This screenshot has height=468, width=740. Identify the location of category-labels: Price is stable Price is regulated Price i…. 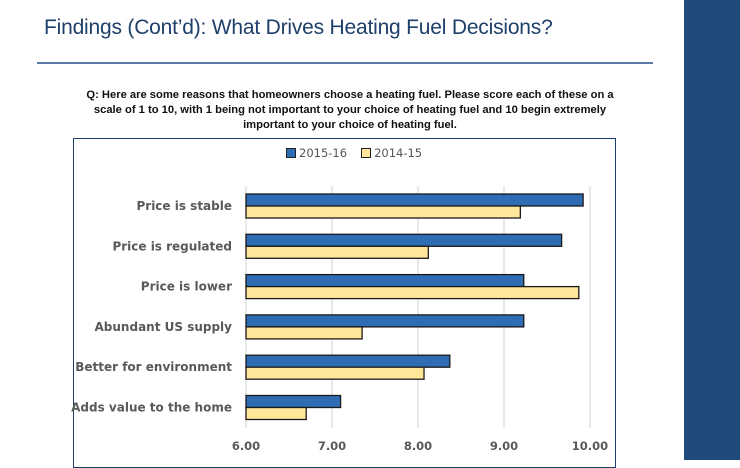
(151, 307).